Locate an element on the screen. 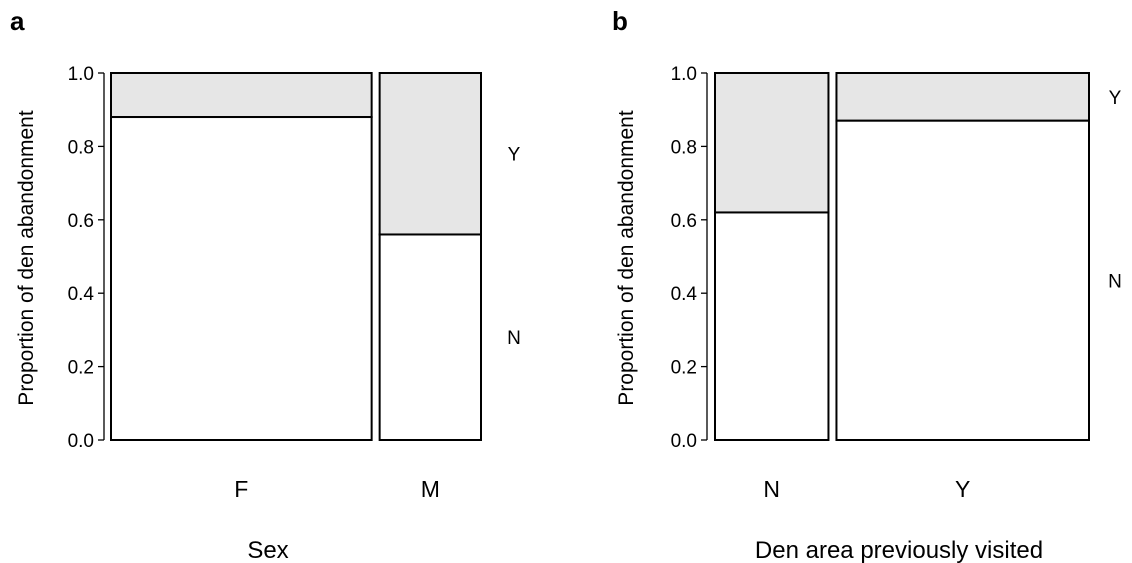 This screenshot has width=1132, height=563. y-axis-a: 0.0 0.2 0.4 0.6 0.8 1.0 is located at coordinates (86, 258).